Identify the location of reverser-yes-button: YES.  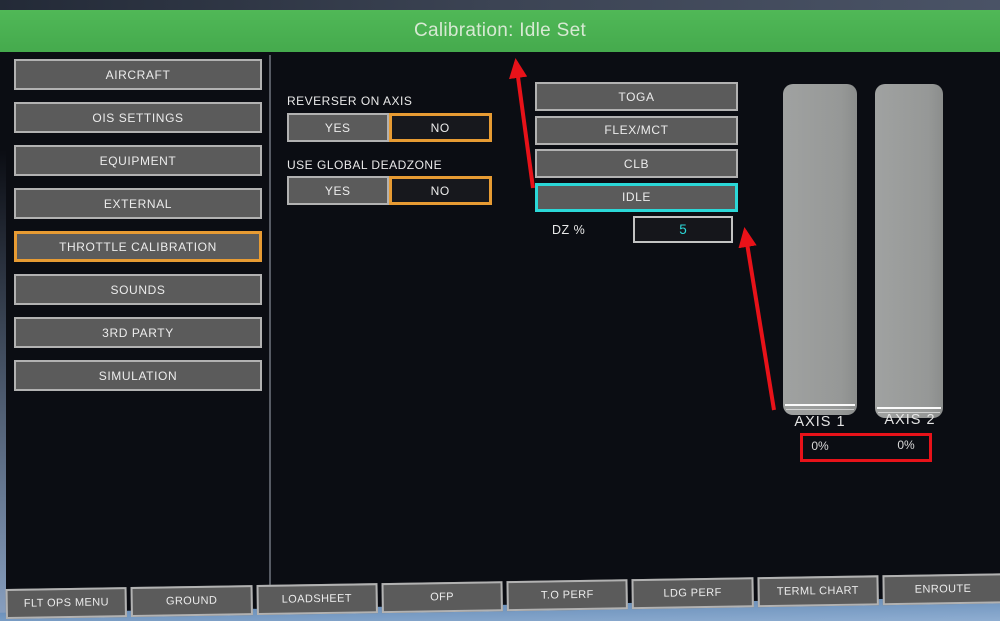
(338, 127).